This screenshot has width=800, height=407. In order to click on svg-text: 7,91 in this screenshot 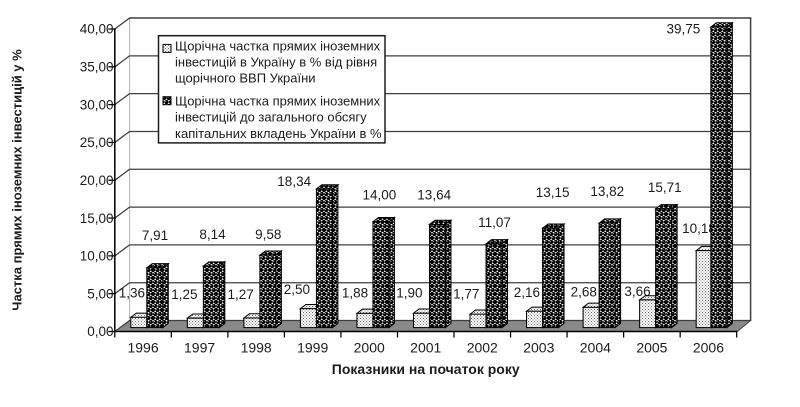, I will do `click(155, 235)`.